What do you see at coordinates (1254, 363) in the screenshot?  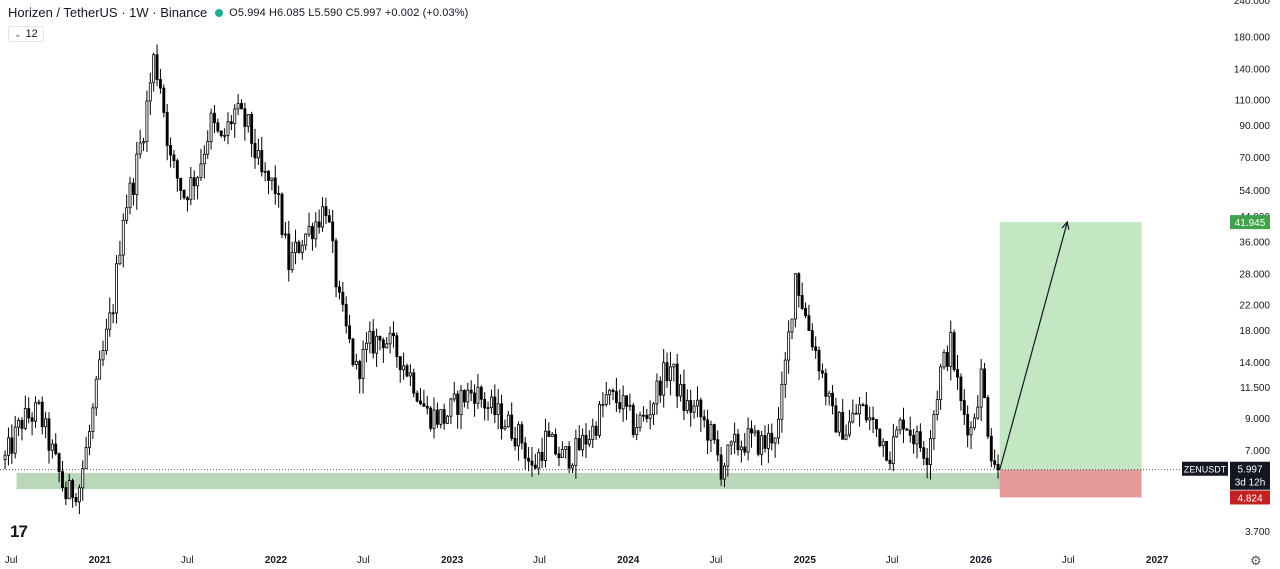 I see `y-tick-label: 14.000` at bounding box center [1254, 363].